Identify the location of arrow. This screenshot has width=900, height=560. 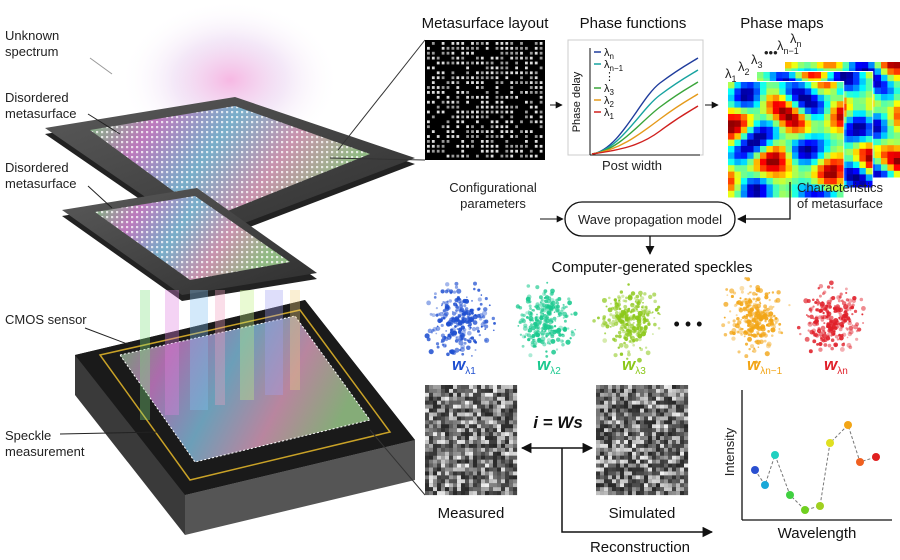
(637, 493).